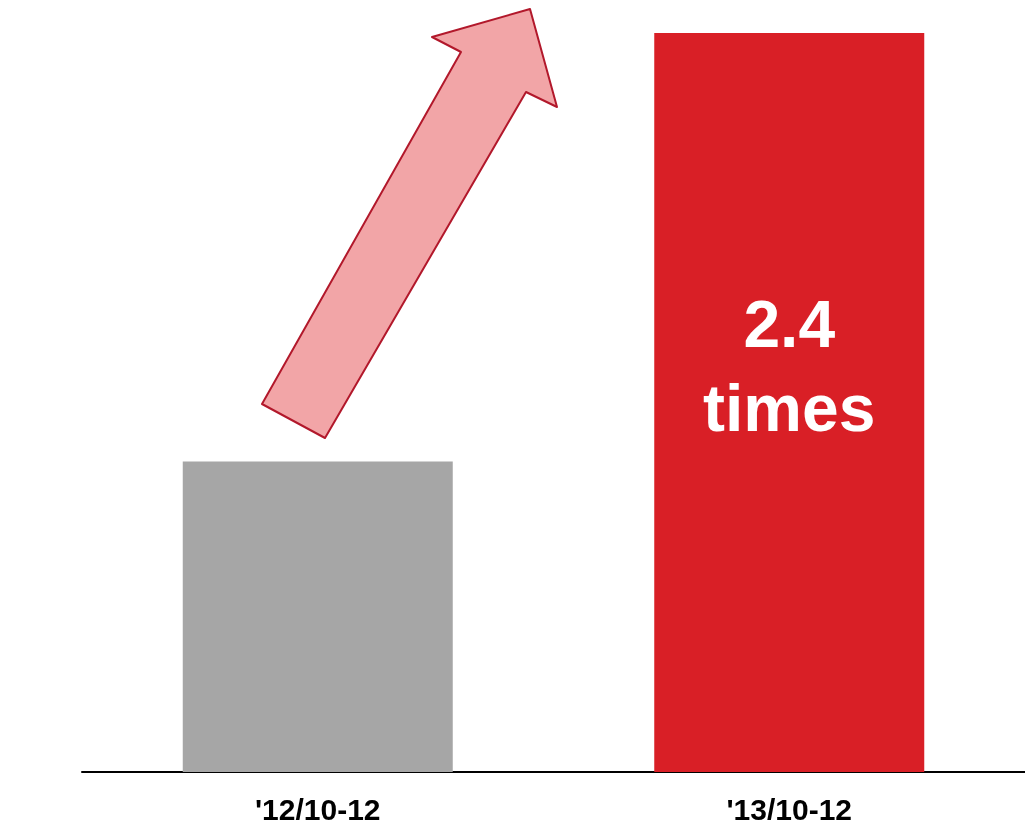  I want to click on x-tick-label: '12/10-12, so click(317, 809).